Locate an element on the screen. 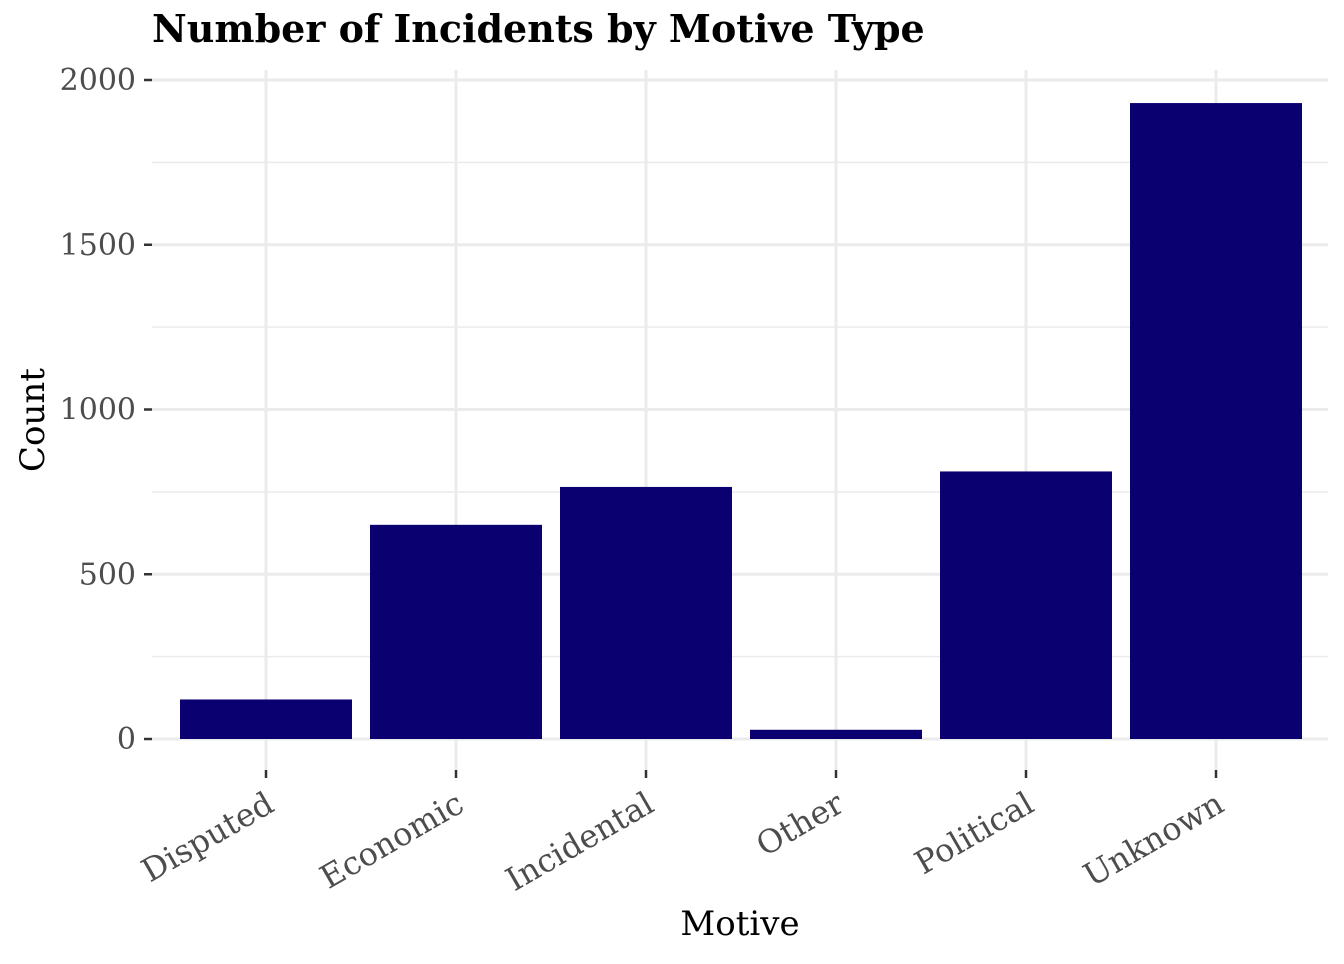  y-axis-title: Count is located at coordinates (33, 420).